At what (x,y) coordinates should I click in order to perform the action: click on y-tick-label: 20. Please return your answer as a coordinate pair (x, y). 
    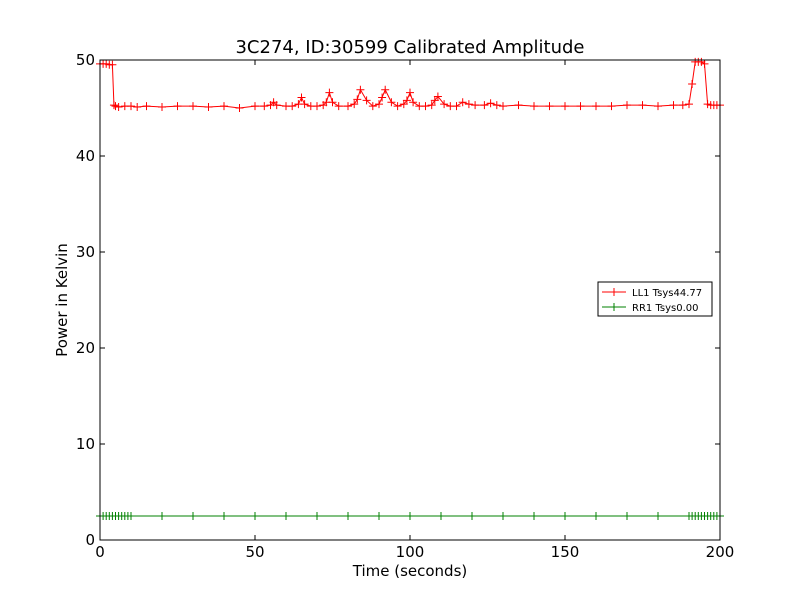
    Looking at the image, I should click on (85, 348).